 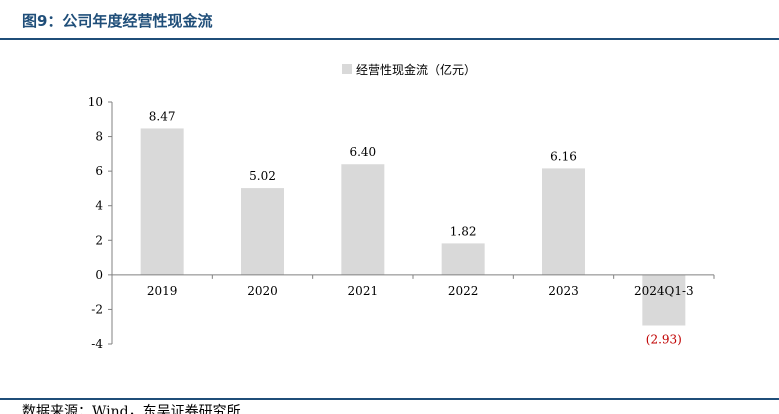 I want to click on data-label: 6.16, so click(x=563, y=156).